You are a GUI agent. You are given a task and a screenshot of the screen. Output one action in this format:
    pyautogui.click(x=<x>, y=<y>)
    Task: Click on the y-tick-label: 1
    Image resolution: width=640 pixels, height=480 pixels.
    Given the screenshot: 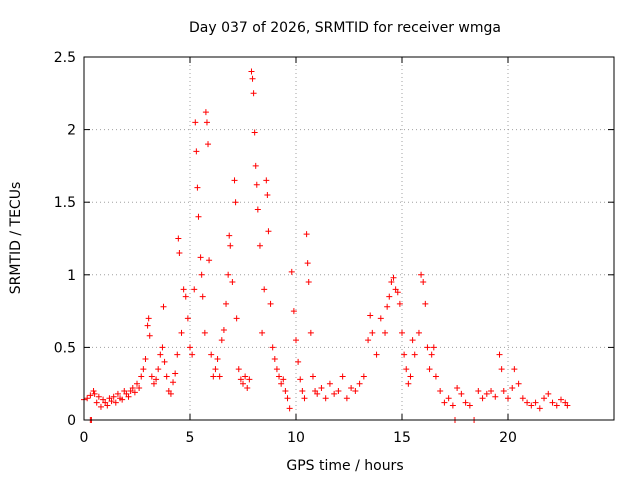 What is the action you would take?
    pyautogui.click(x=71, y=276)
    